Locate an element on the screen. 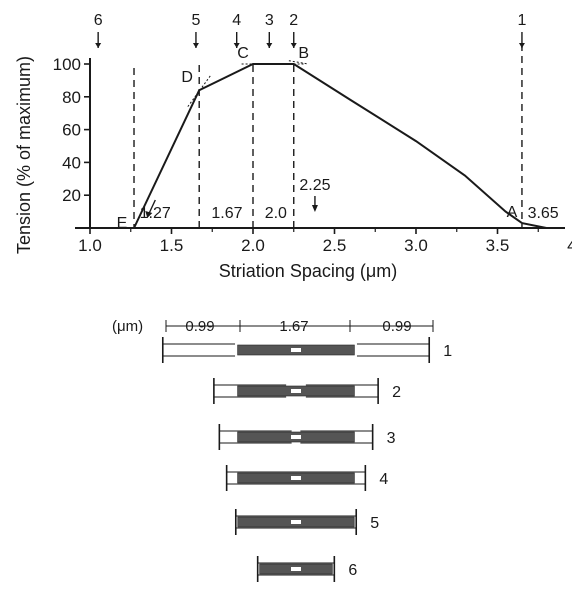 Image resolution: width=572 pixels, height=589 pixels. value-annotation-1: 1.67 is located at coordinates (226, 213).